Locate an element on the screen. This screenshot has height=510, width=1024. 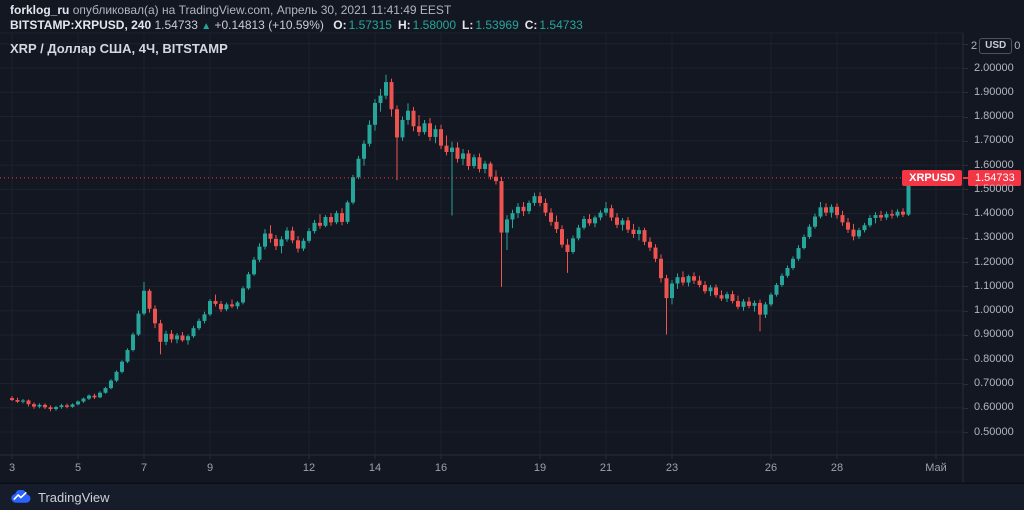
currency-toggle-button: USD is located at coordinates (996, 46).